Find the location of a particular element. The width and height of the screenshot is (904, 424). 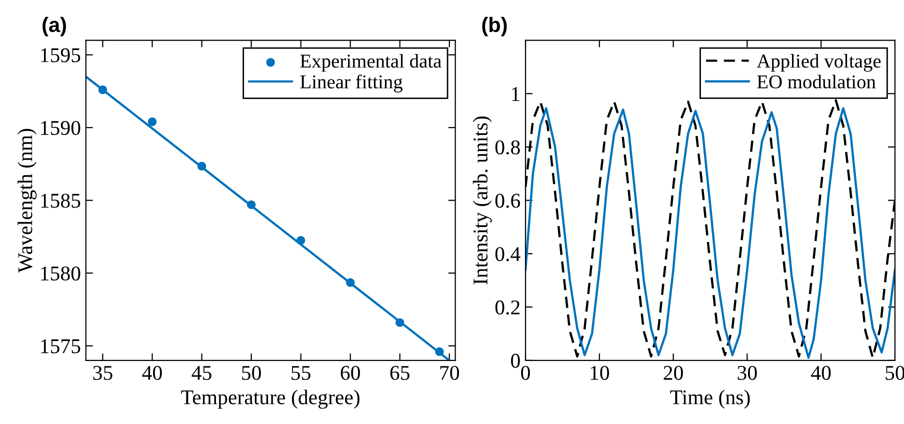

x-tick-label: 10 is located at coordinates (600, 373).